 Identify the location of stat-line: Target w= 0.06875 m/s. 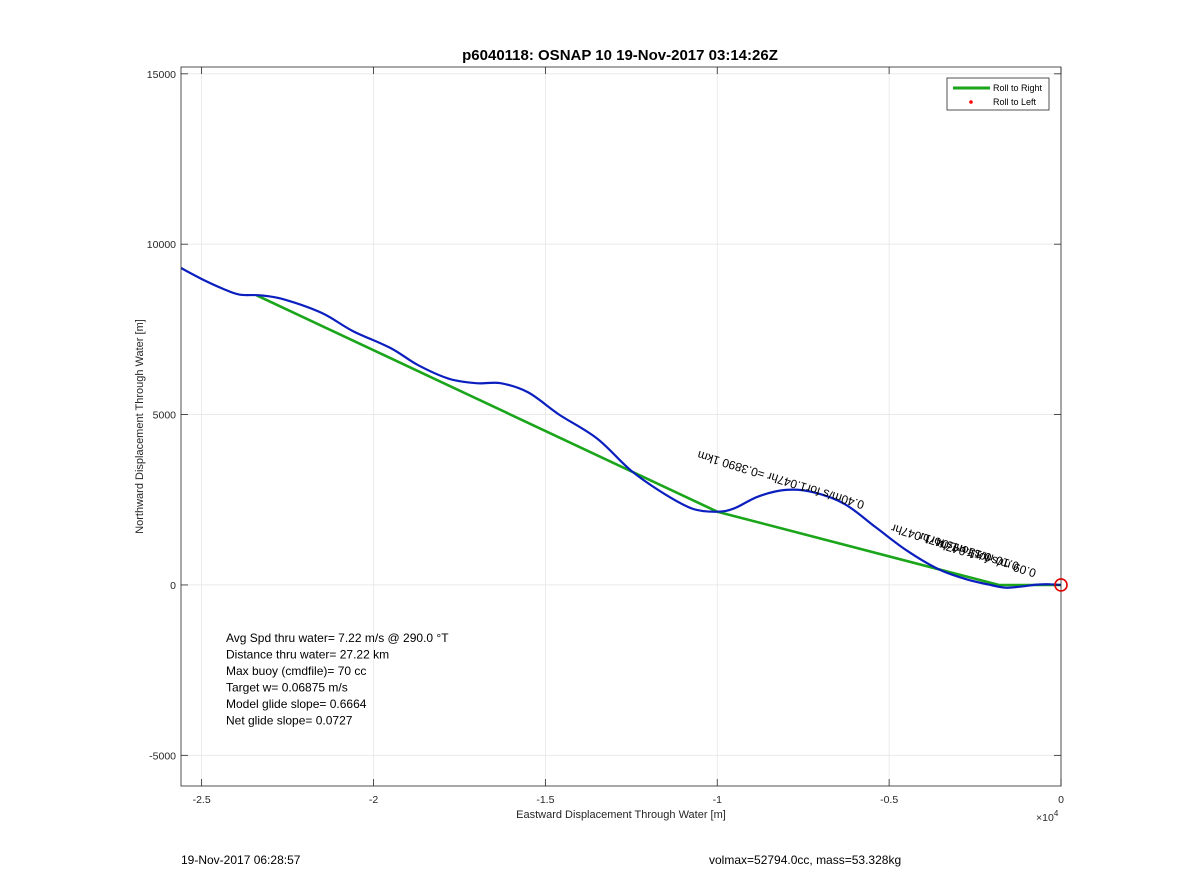
(287, 688).